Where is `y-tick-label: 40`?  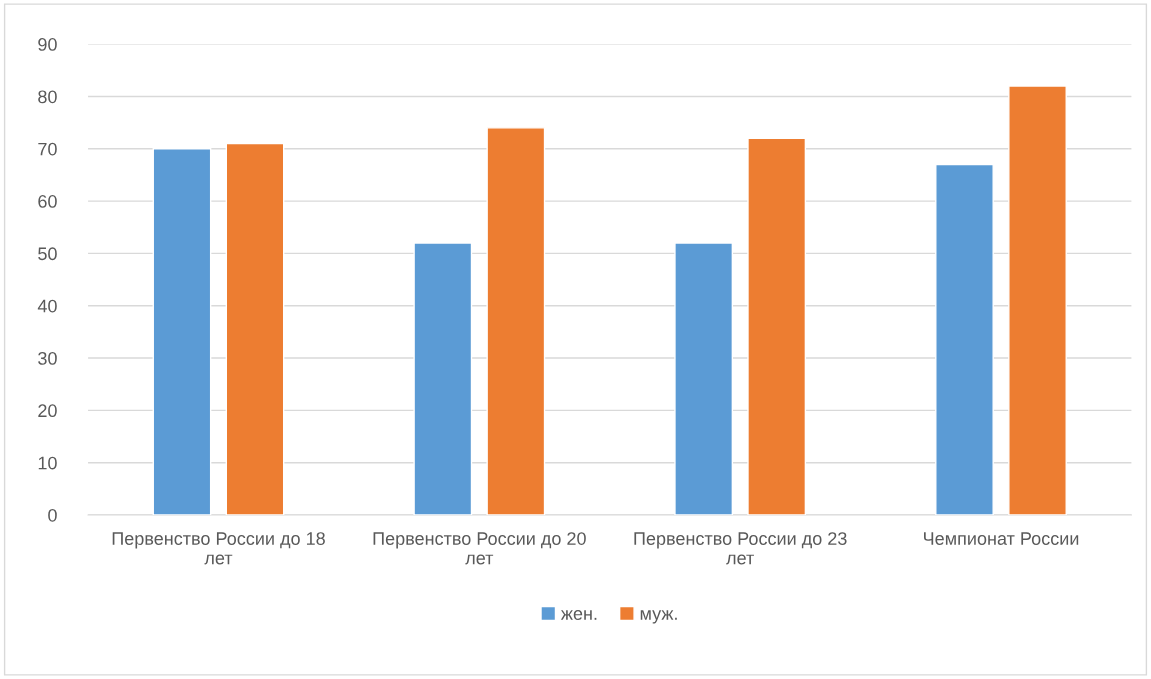
y-tick-label: 40 is located at coordinates (47, 306).